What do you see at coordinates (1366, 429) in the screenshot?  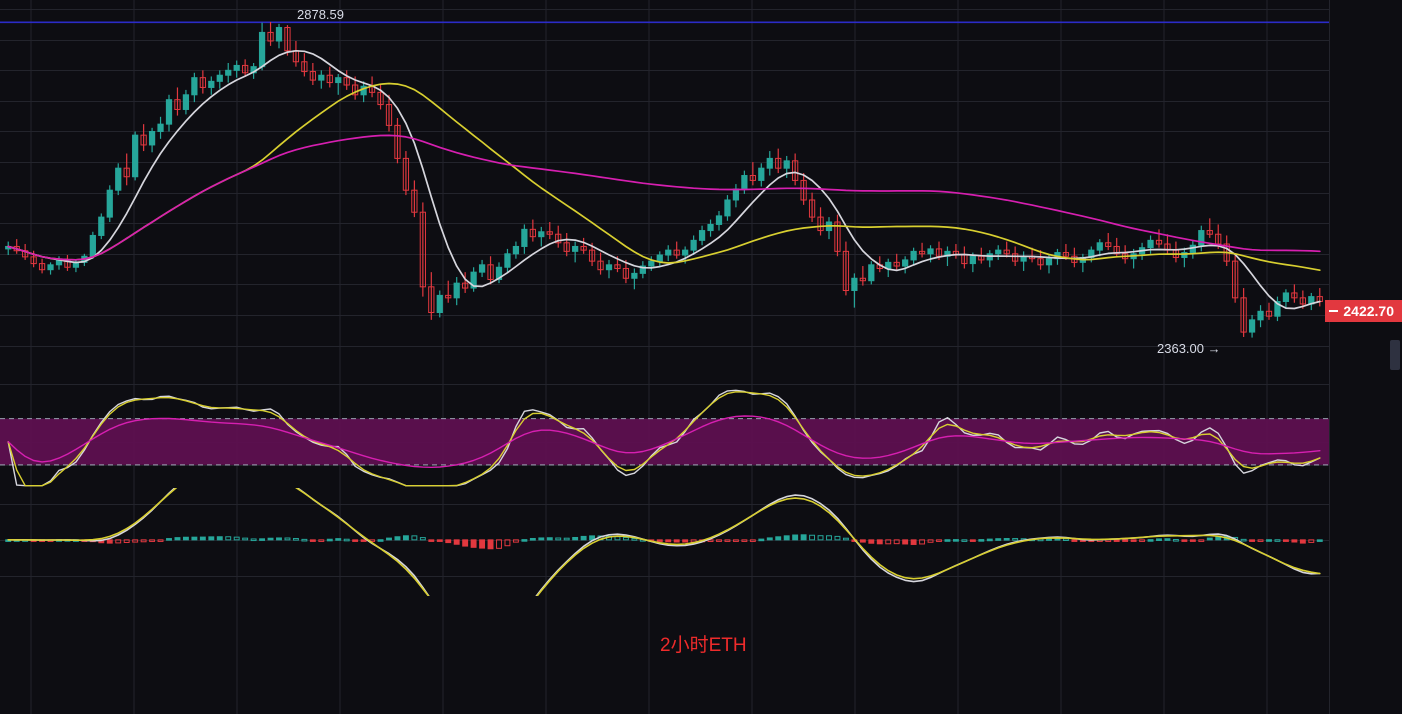 I see `rsi-axis` at bounding box center [1366, 429].